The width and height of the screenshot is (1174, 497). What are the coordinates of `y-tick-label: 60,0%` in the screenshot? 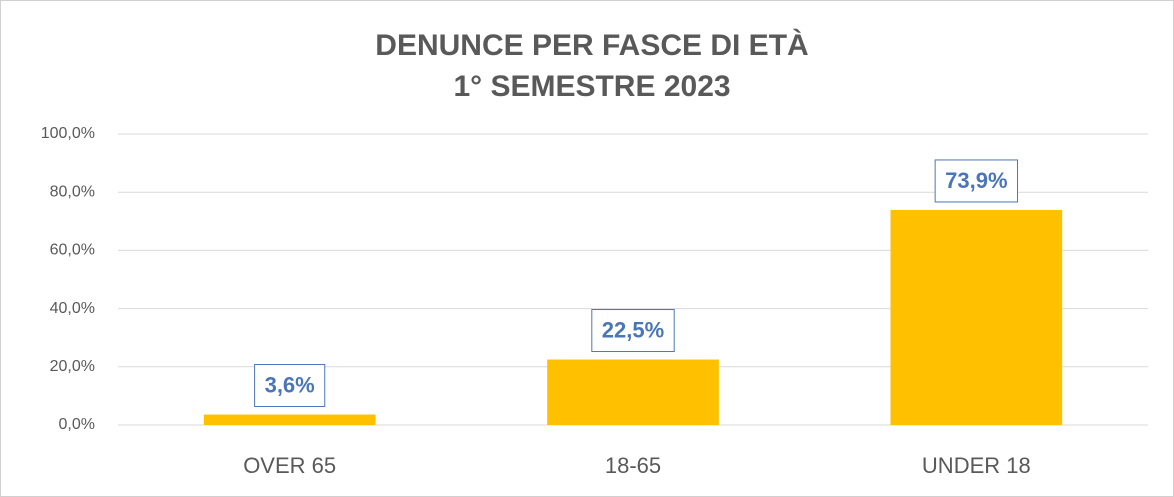 It's located at (72, 250).